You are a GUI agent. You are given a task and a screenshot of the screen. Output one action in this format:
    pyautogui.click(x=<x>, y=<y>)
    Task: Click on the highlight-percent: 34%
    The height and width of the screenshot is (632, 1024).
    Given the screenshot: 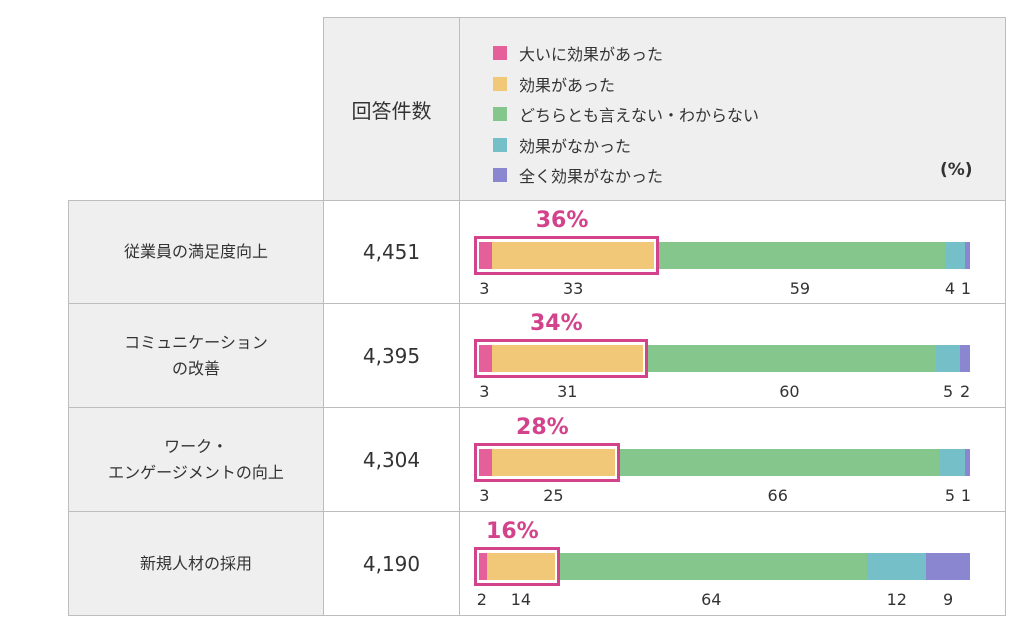 What is the action you would take?
    pyautogui.click(x=556, y=323)
    